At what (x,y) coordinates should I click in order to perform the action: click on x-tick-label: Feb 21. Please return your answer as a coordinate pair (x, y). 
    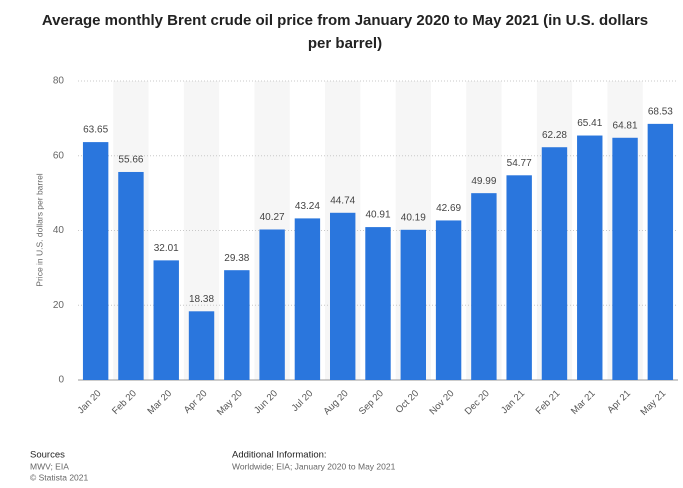
    Looking at the image, I should click on (548, 402).